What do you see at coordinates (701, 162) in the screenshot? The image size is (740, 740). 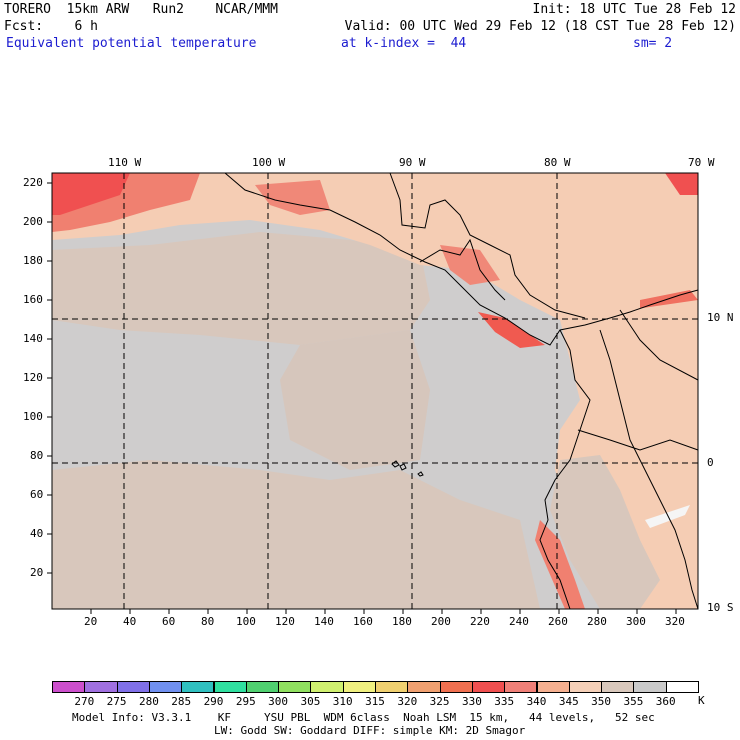 I see `lon-label-70w: 70 W` at bounding box center [701, 162].